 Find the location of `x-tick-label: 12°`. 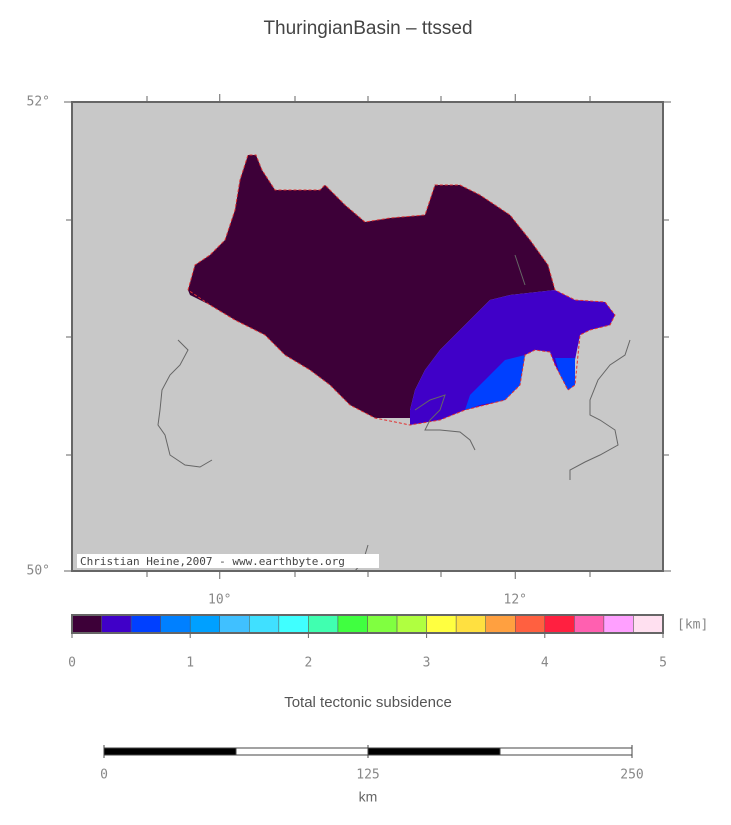

x-tick-label: 12° is located at coordinates (515, 600).